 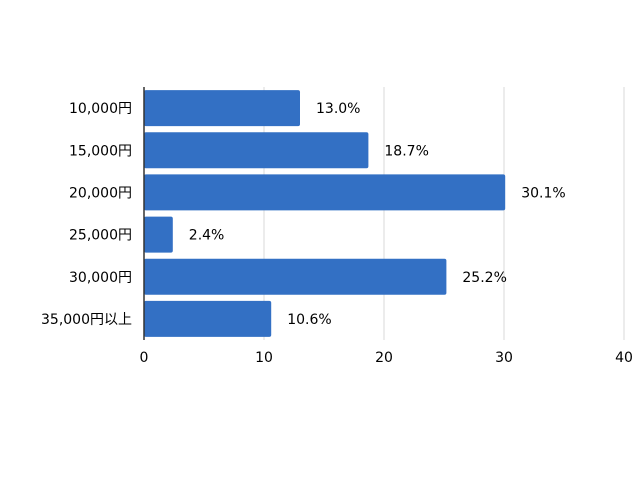 What do you see at coordinates (100, 278) in the screenshot?
I see `category-label-4: 30,000円` at bounding box center [100, 278].